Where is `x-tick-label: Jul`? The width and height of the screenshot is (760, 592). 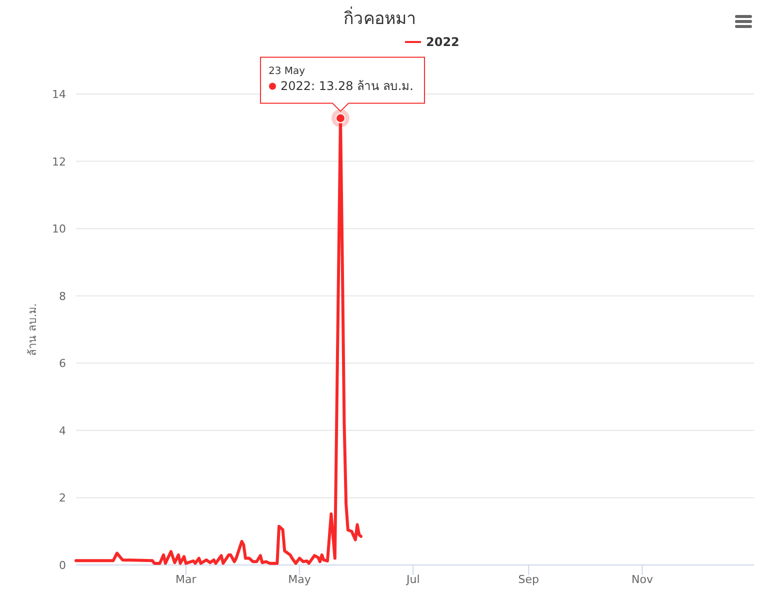 x-tick-label: Jul is located at coordinates (412, 579).